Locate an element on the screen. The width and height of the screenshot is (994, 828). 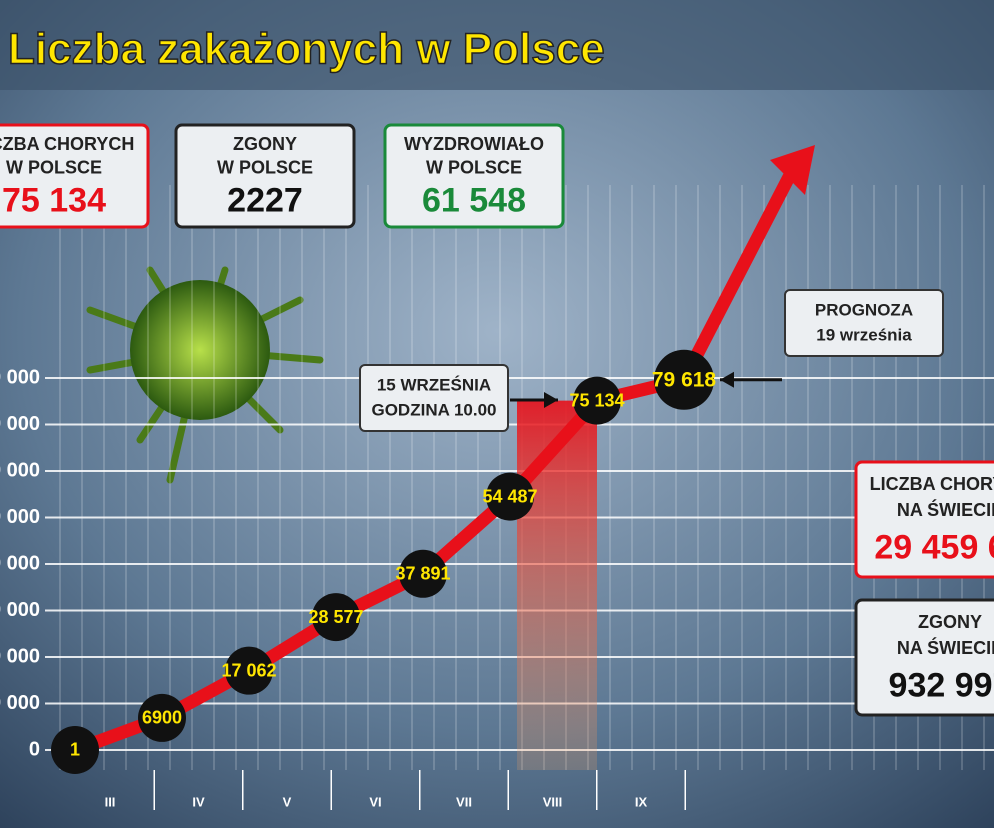
data-label: 6900 is located at coordinates (162, 718).